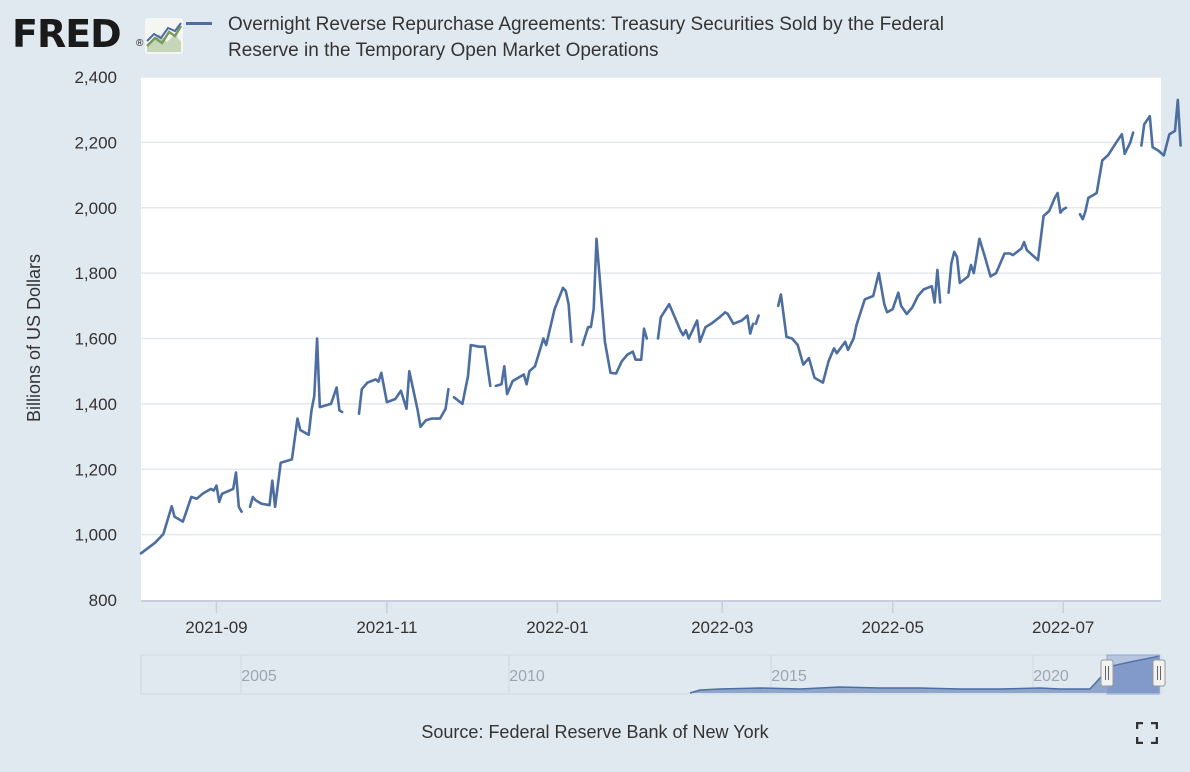 This screenshot has height=772, width=1190. What do you see at coordinates (95, 404) in the screenshot?
I see `y-tick-label: 1,400` at bounding box center [95, 404].